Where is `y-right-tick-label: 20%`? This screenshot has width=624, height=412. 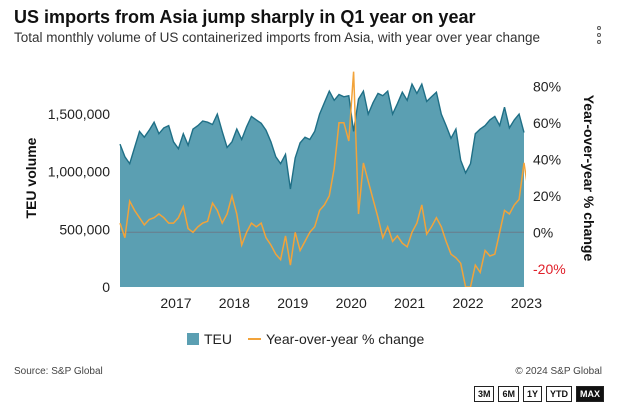
y-right-tick-label: 20% is located at coordinates (547, 196).